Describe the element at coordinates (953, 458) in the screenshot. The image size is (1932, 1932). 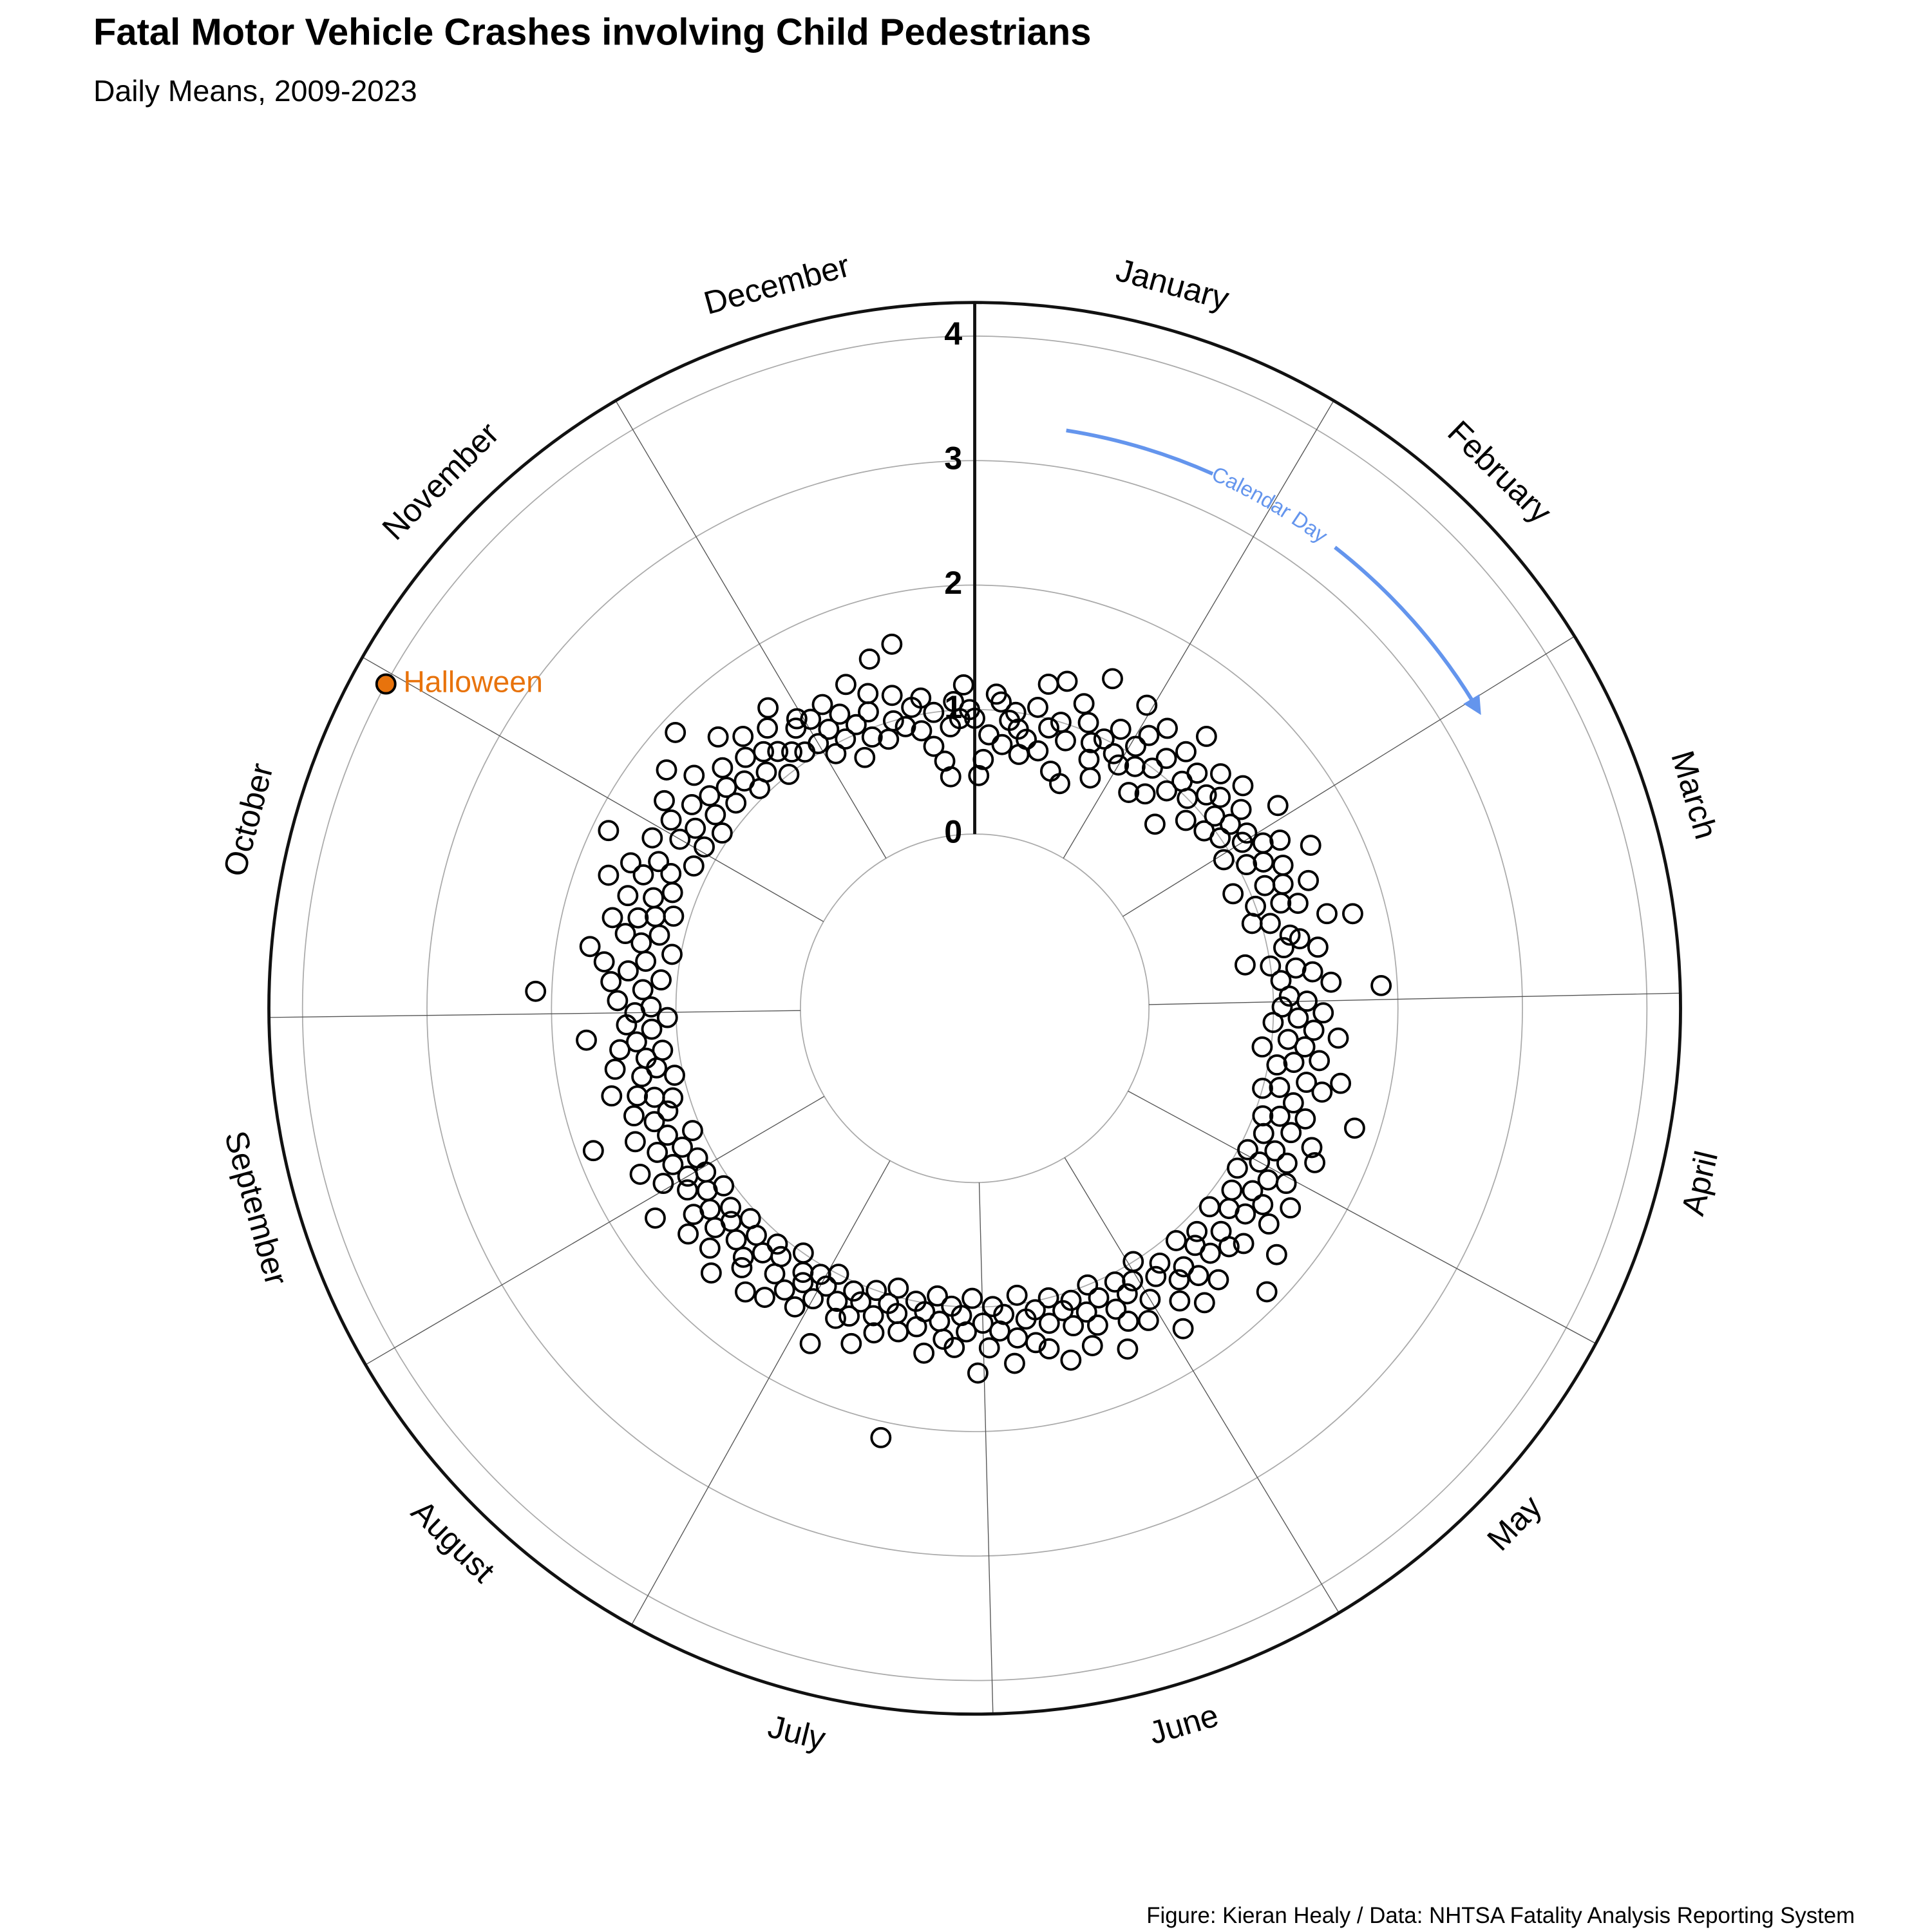
I see `y-tick-label: 3` at that location.